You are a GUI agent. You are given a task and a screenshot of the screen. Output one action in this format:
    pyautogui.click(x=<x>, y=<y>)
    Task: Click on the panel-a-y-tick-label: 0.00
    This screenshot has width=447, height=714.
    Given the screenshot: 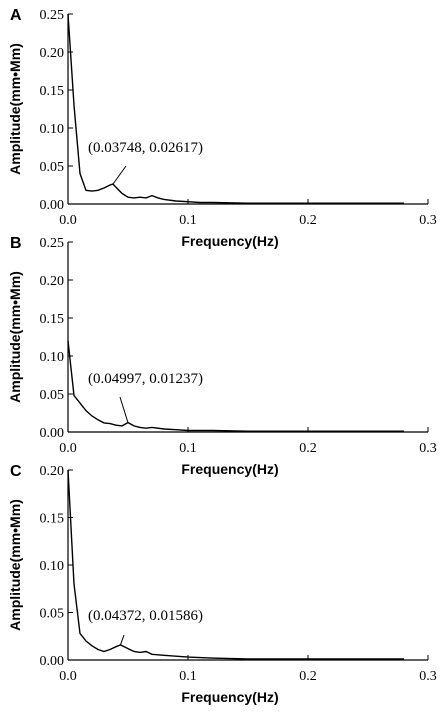 What is the action you would take?
    pyautogui.click(x=52, y=205)
    